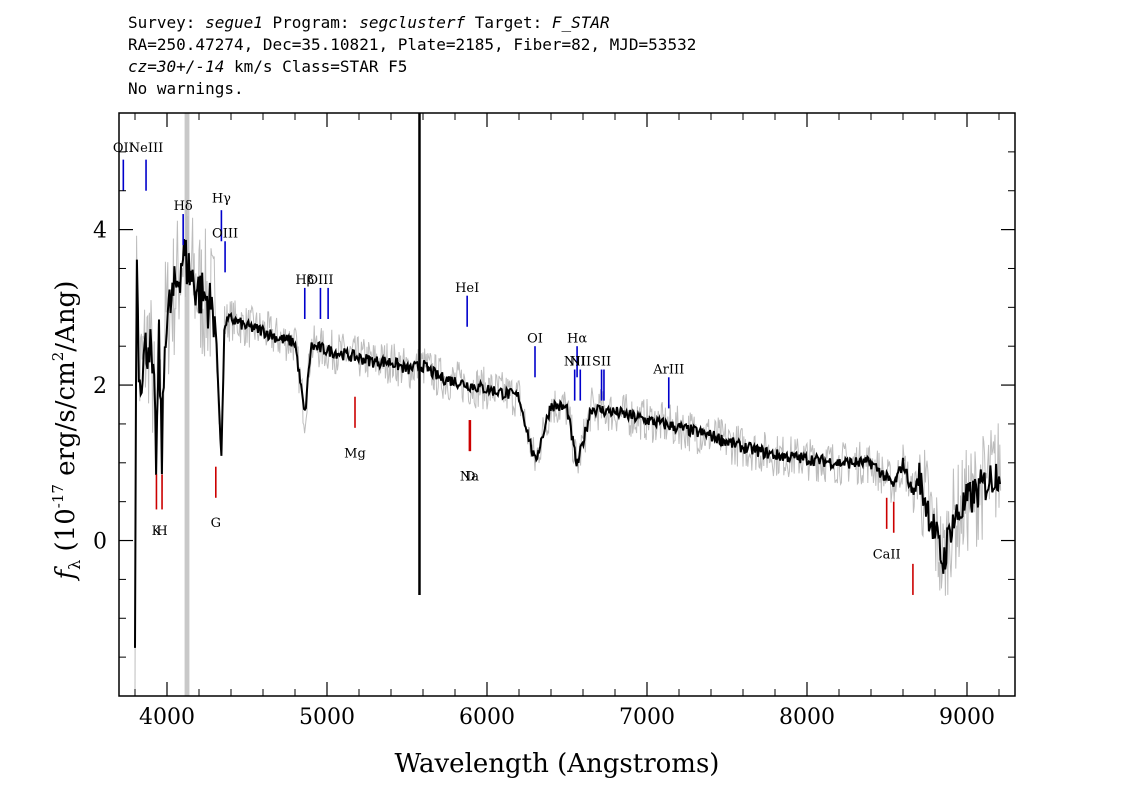 The width and height of the screenshot is (1134, 810). Describe the element at coordinates (58, 496) in the screenshot. I see `y-axis-label-part-3: -17` at that location.